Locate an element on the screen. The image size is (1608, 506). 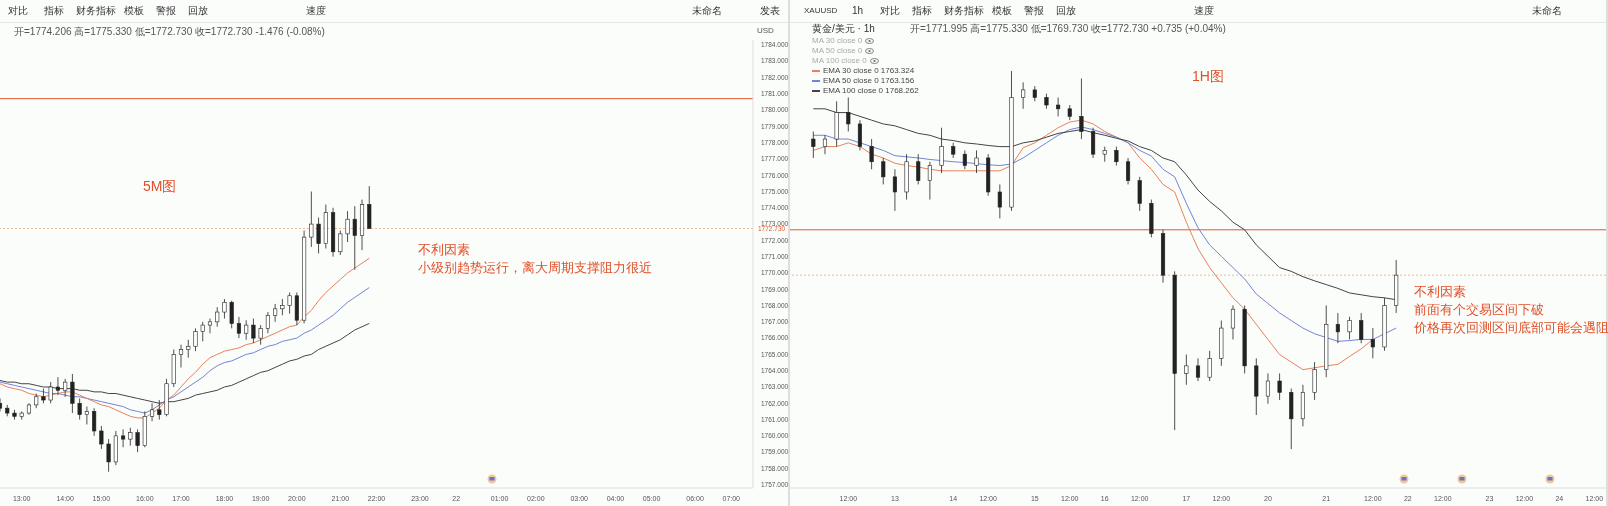
text: USD is located at coordinates (765, 31).